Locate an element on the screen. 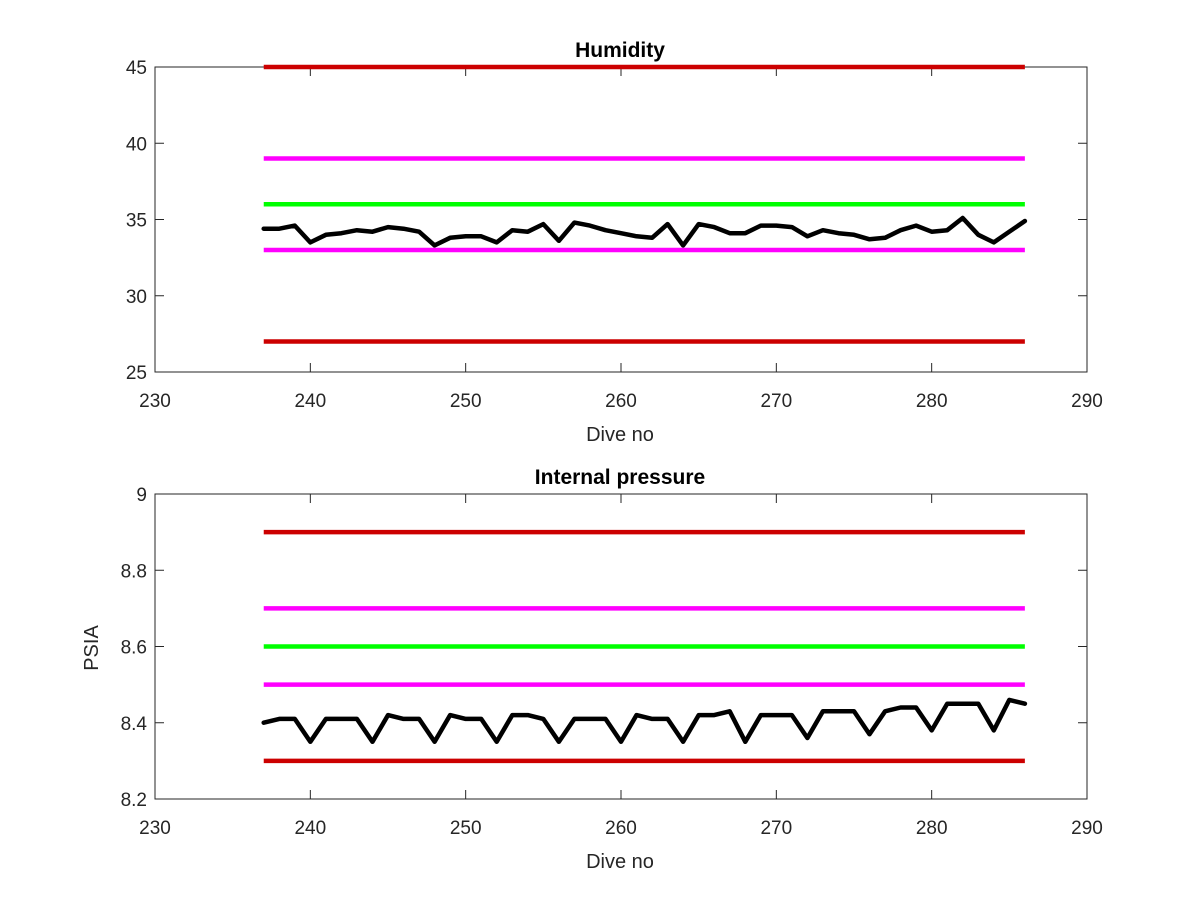 This screenshot has height=900, width=1200. y-tick-label: 45 is located at coordinates (136, 68).